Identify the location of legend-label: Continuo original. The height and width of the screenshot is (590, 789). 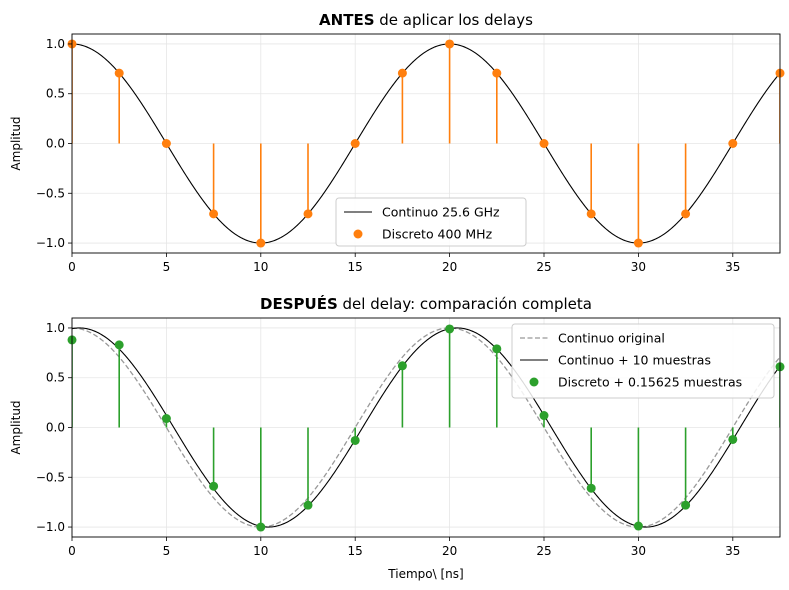
(611, 338).